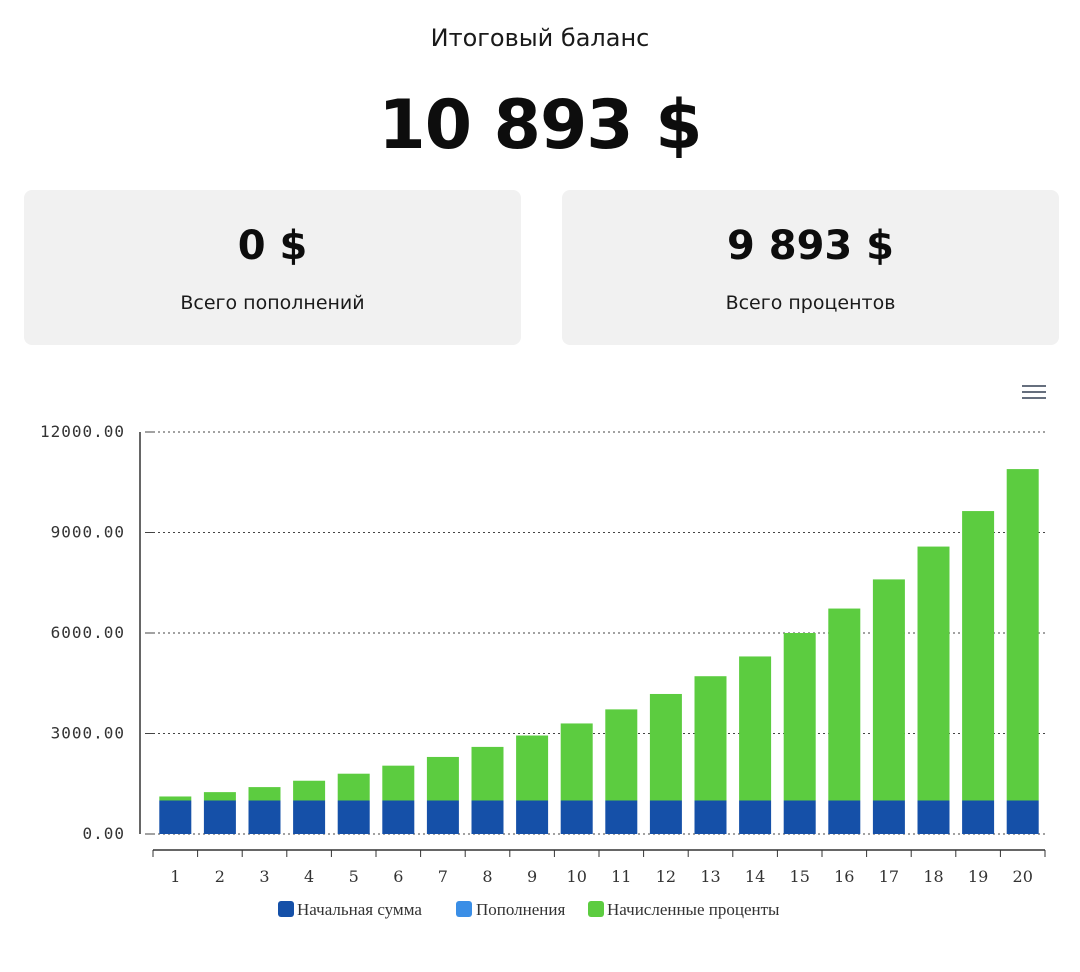 The image size is (1080, 972). I want to click on page-title: Итоговый баланс, so click(540, 38).